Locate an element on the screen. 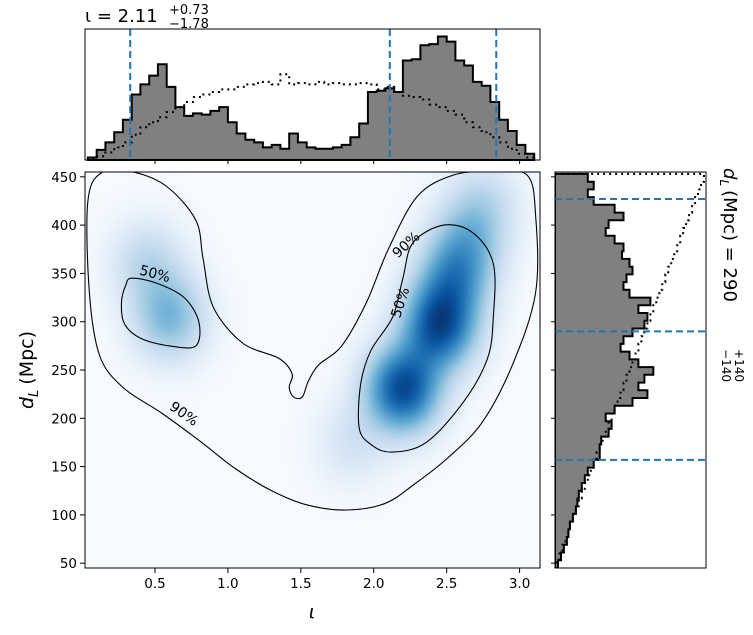 The image size is (753, 635). right-panel-title: dL (Mpc) = 290 is located at coordinates (728, 235).